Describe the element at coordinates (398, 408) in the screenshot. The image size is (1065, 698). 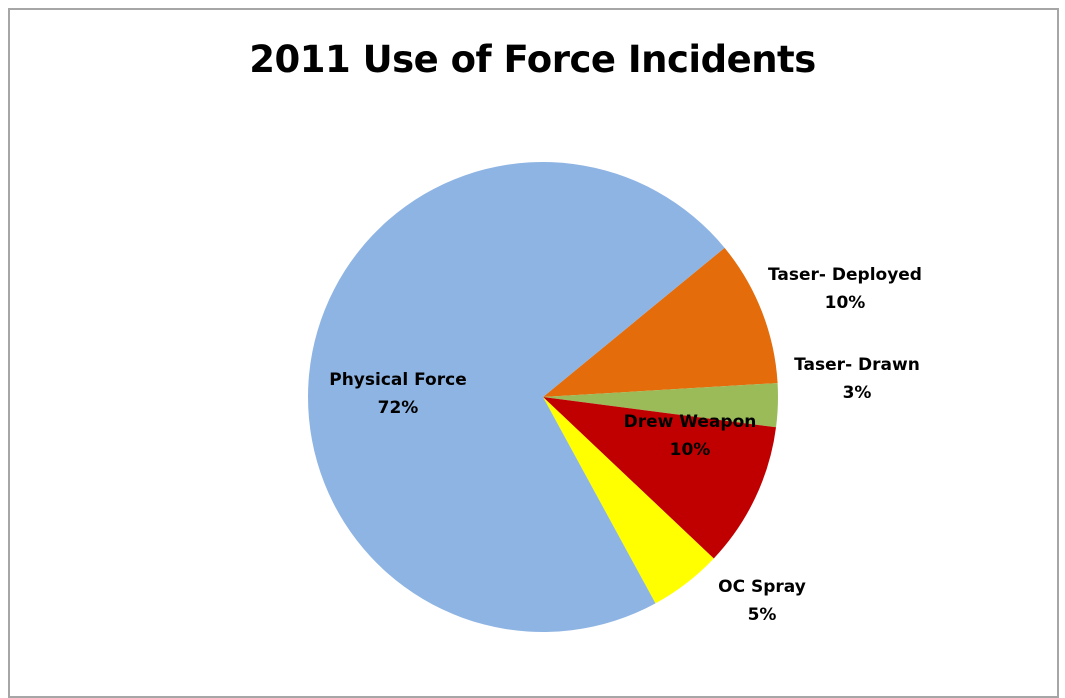
I see `slice-percent-physical-force: 72%` at that location.